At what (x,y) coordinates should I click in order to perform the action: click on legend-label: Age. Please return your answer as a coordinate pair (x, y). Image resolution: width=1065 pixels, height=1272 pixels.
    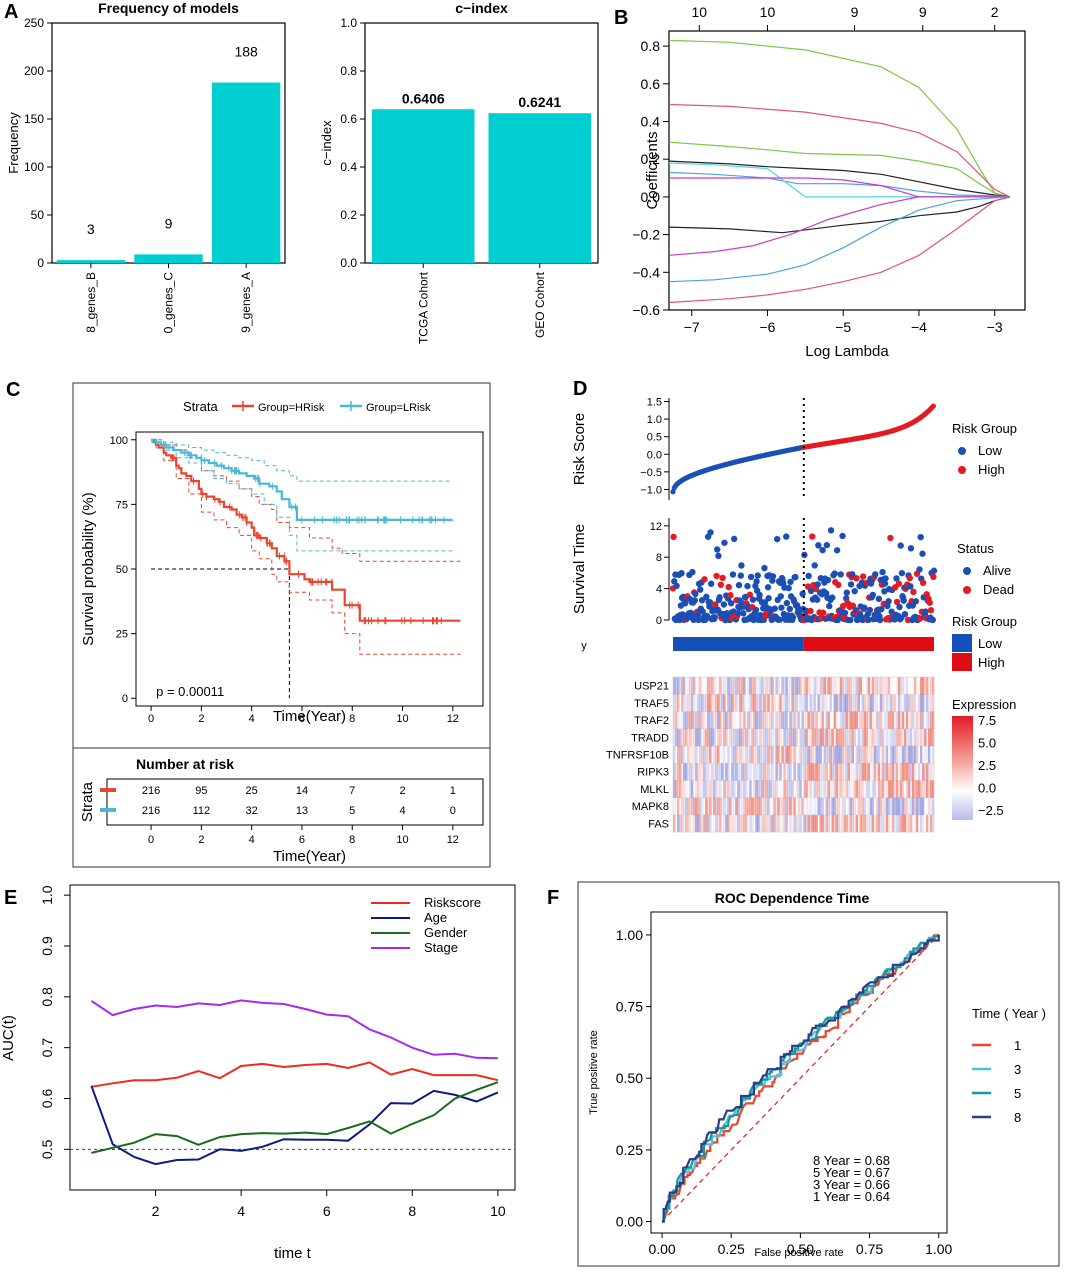
    Looking at the image, I should click on (435, 917).